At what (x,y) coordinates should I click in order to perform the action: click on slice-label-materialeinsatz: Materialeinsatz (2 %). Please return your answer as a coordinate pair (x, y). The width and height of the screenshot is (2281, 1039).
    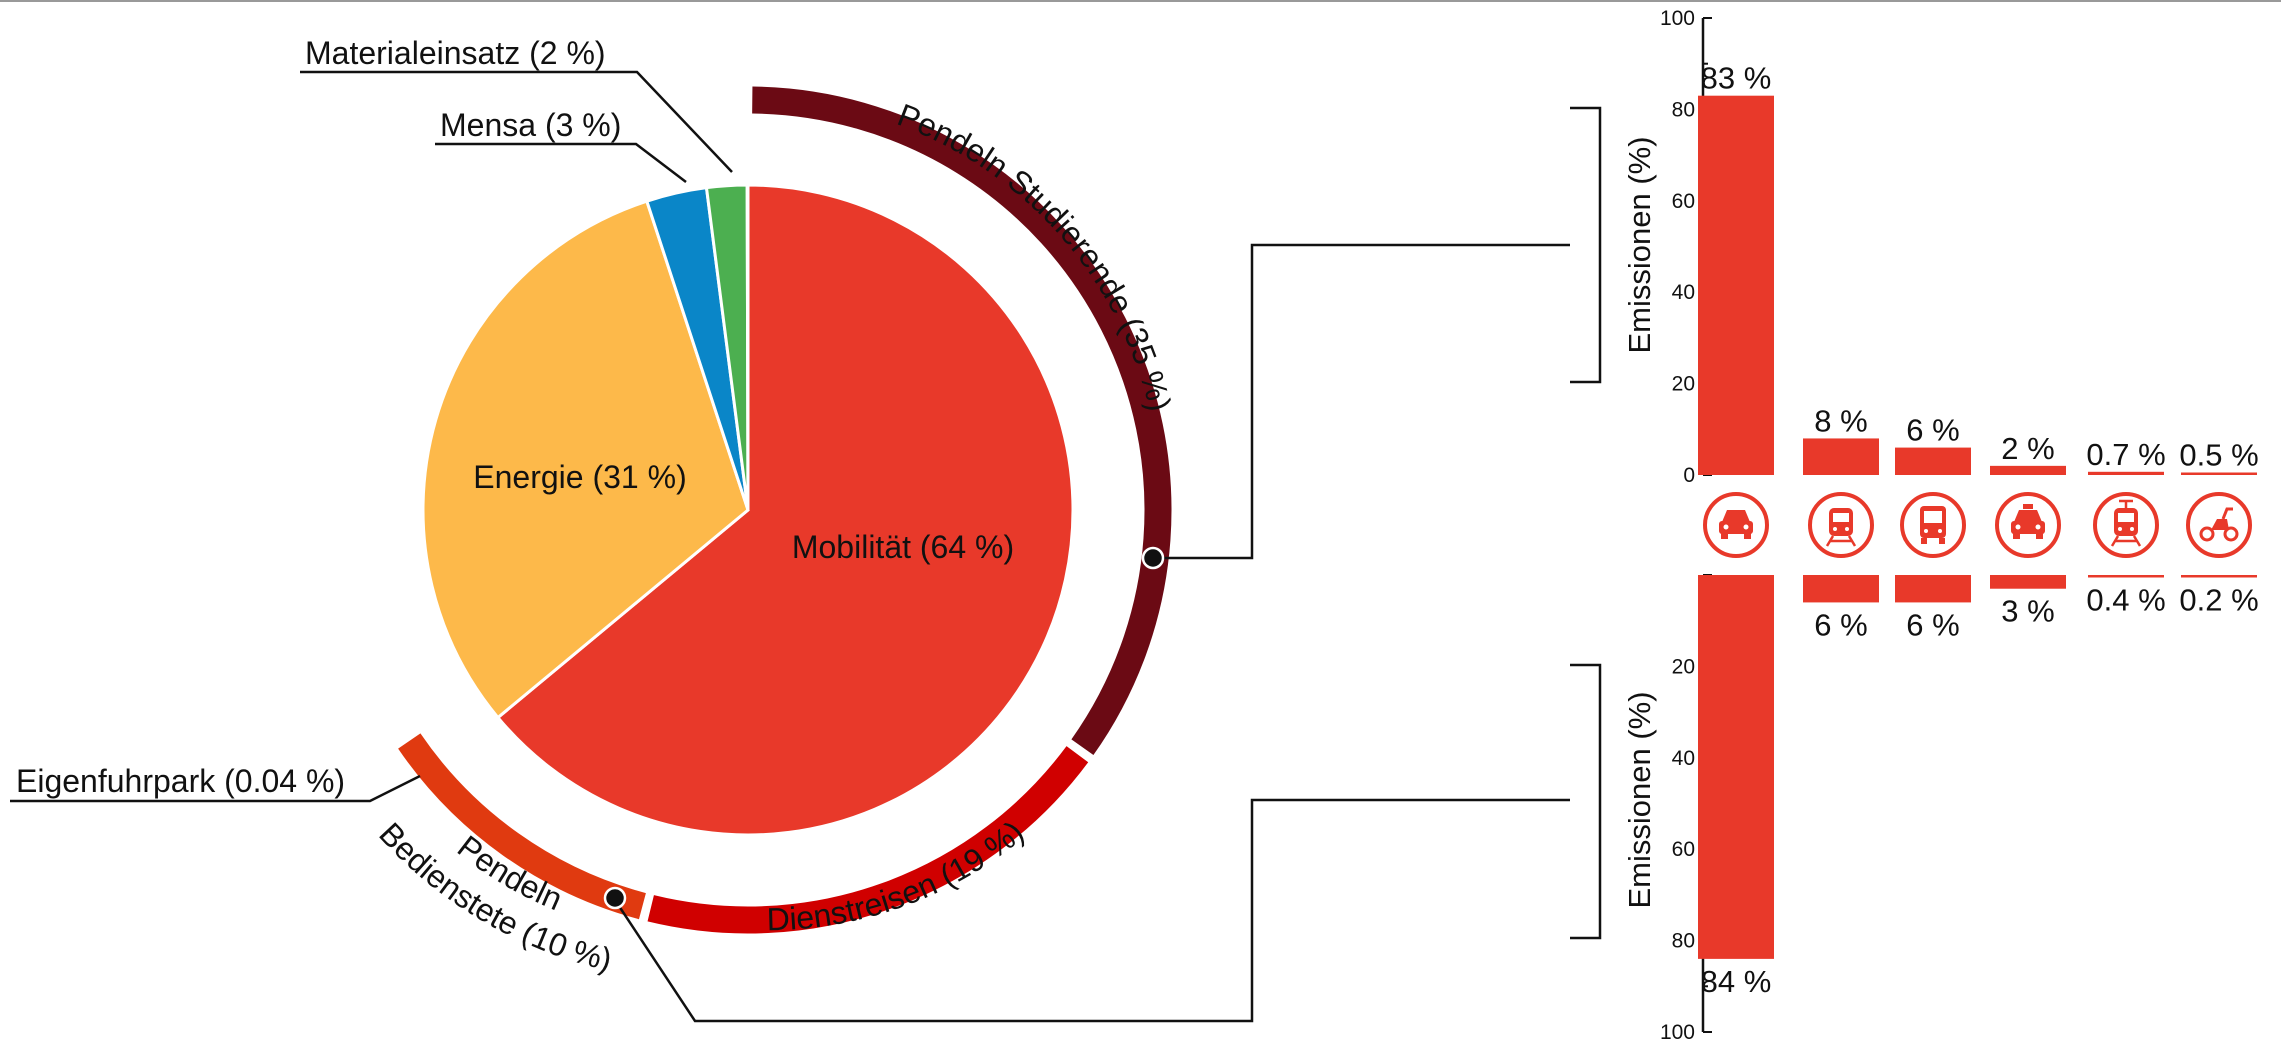
    Looking at the image, I should click on (455, 53).